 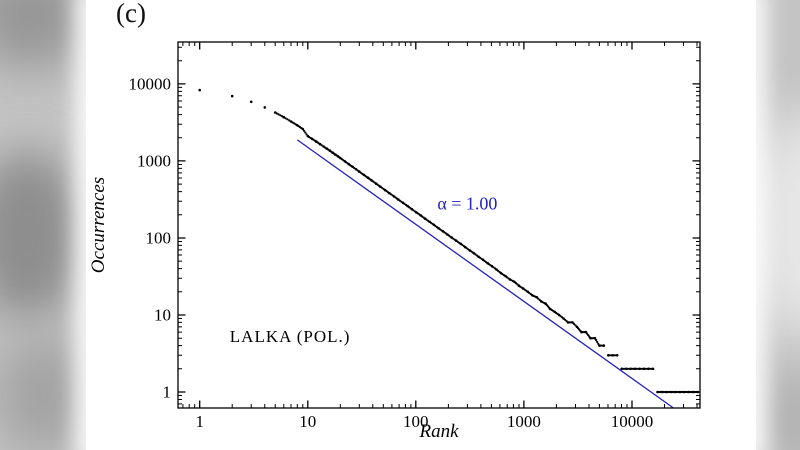 What do you see at coordinates (45, 392) in the screenshot?
I see `background-blur-left-bottom` at bounding box center [45, 392].